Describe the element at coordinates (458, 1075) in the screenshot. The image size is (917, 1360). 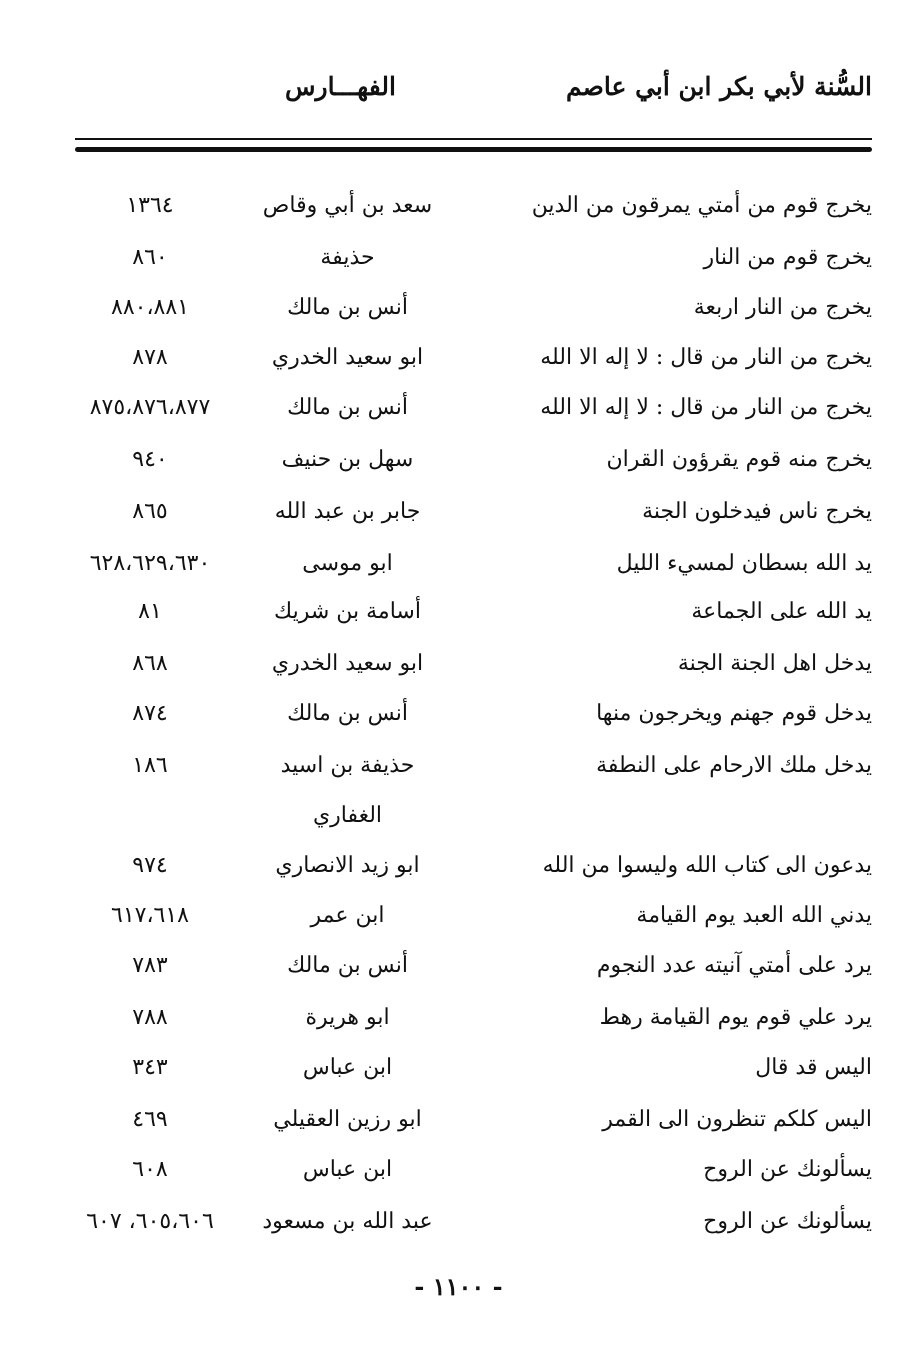
I see `index-row: اليس قد قال ابن عباس ٣٤٣` at that location.